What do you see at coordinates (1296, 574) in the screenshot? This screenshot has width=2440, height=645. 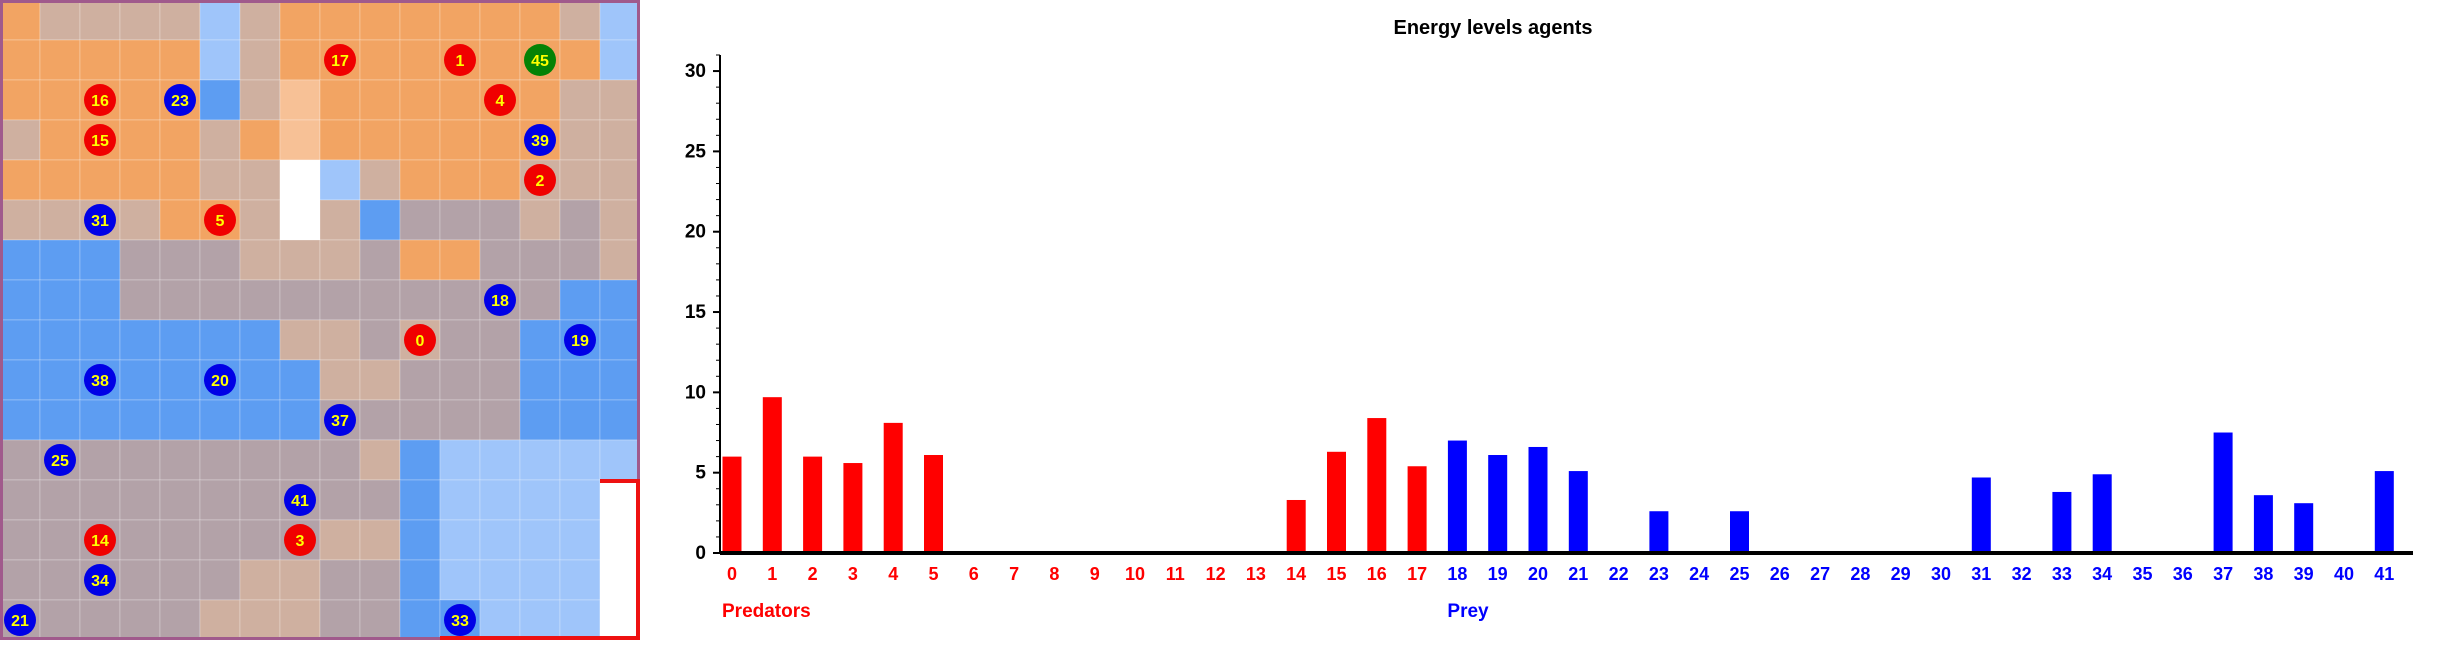 I see `x-tick-label: 14` at bounding box center [1296, 574].